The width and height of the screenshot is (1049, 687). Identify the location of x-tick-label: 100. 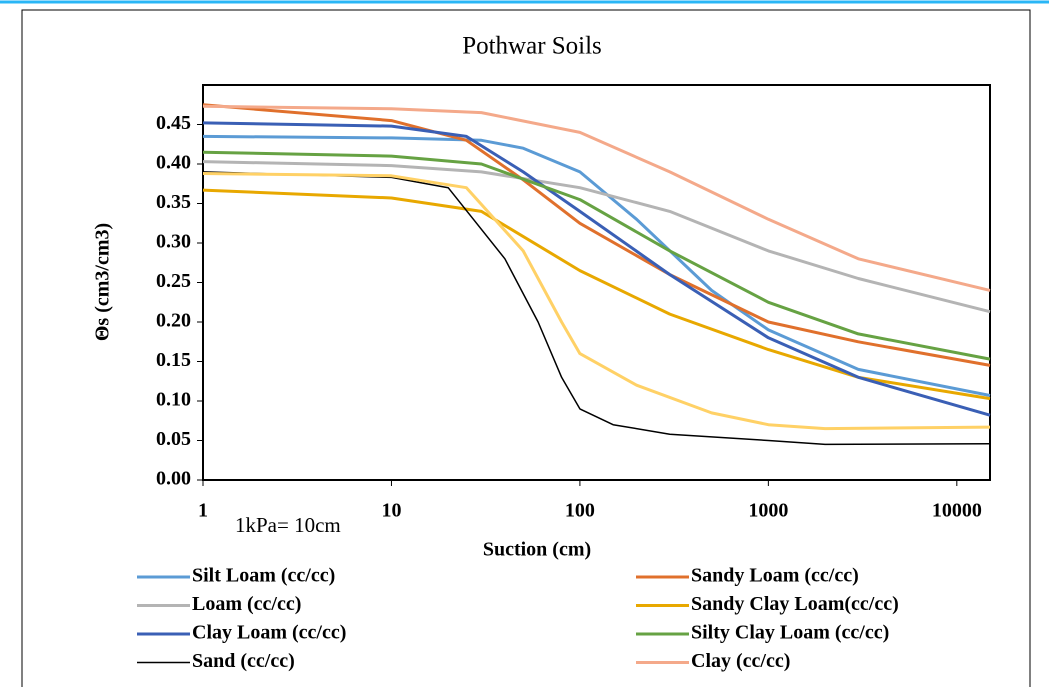
(580, 511).